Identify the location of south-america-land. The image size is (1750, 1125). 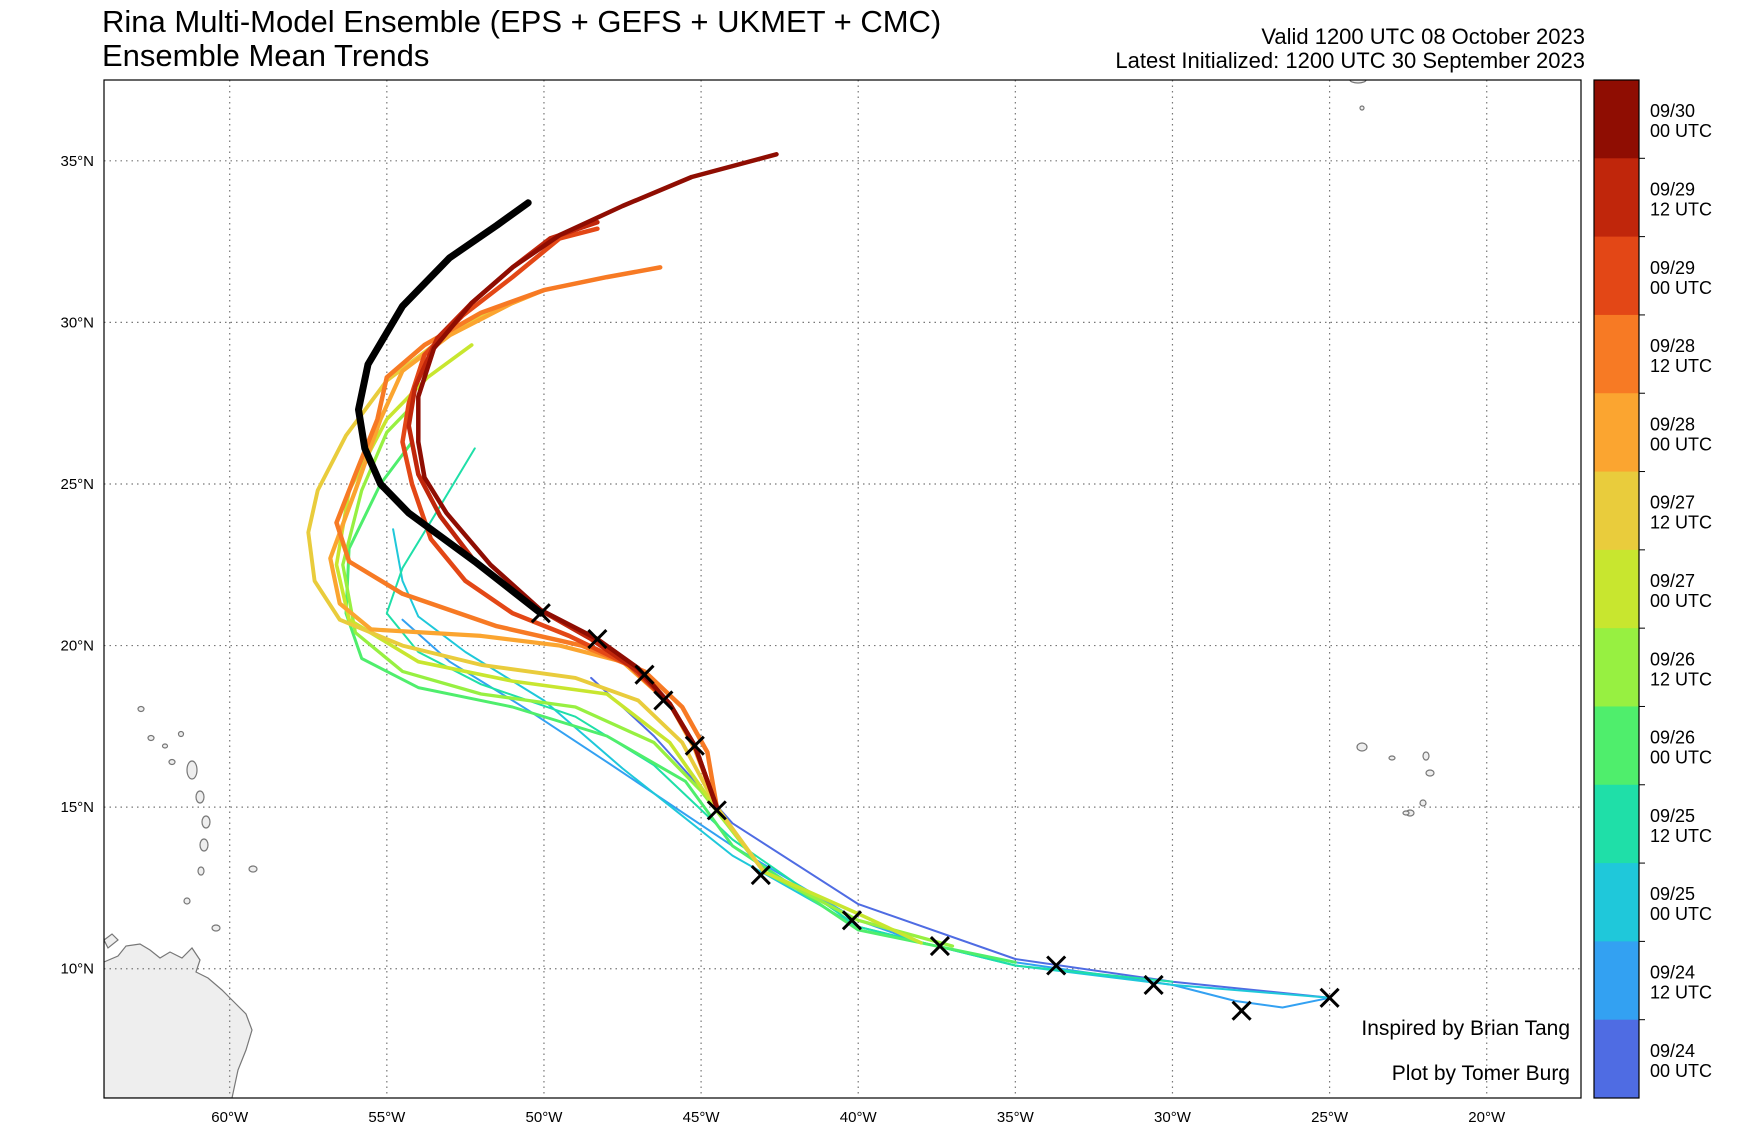
(178, 1020).